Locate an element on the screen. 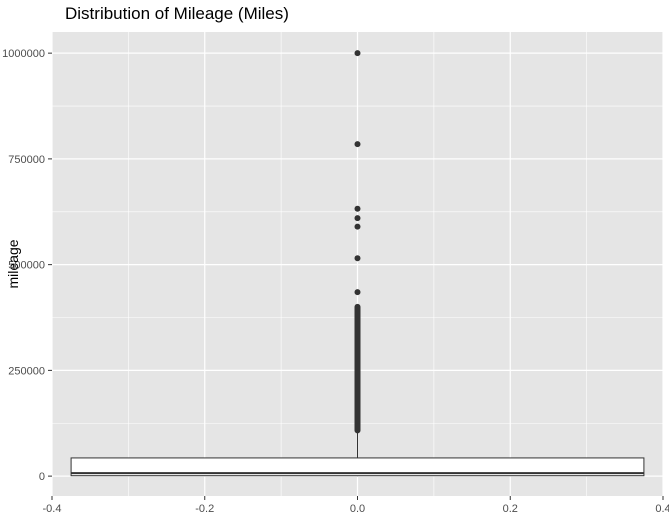 The width and height of the screenshot is (669, 528). x-tick-label: -0.2 is located at coordinates (204, 509).